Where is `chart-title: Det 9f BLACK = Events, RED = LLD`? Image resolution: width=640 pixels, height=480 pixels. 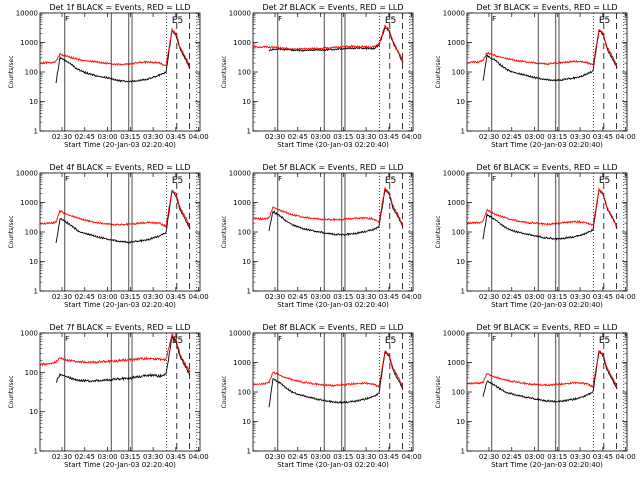
chart-title: Det 9f BLACK = Events, RED = LLD is located at coordinates (546, 327).